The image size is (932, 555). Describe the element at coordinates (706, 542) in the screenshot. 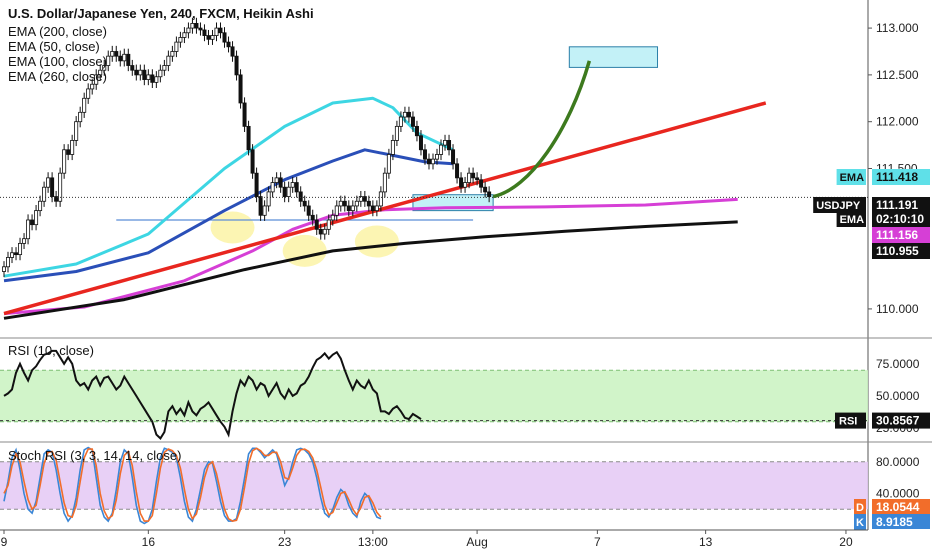

I see `x-tick-label: 13` at that location.